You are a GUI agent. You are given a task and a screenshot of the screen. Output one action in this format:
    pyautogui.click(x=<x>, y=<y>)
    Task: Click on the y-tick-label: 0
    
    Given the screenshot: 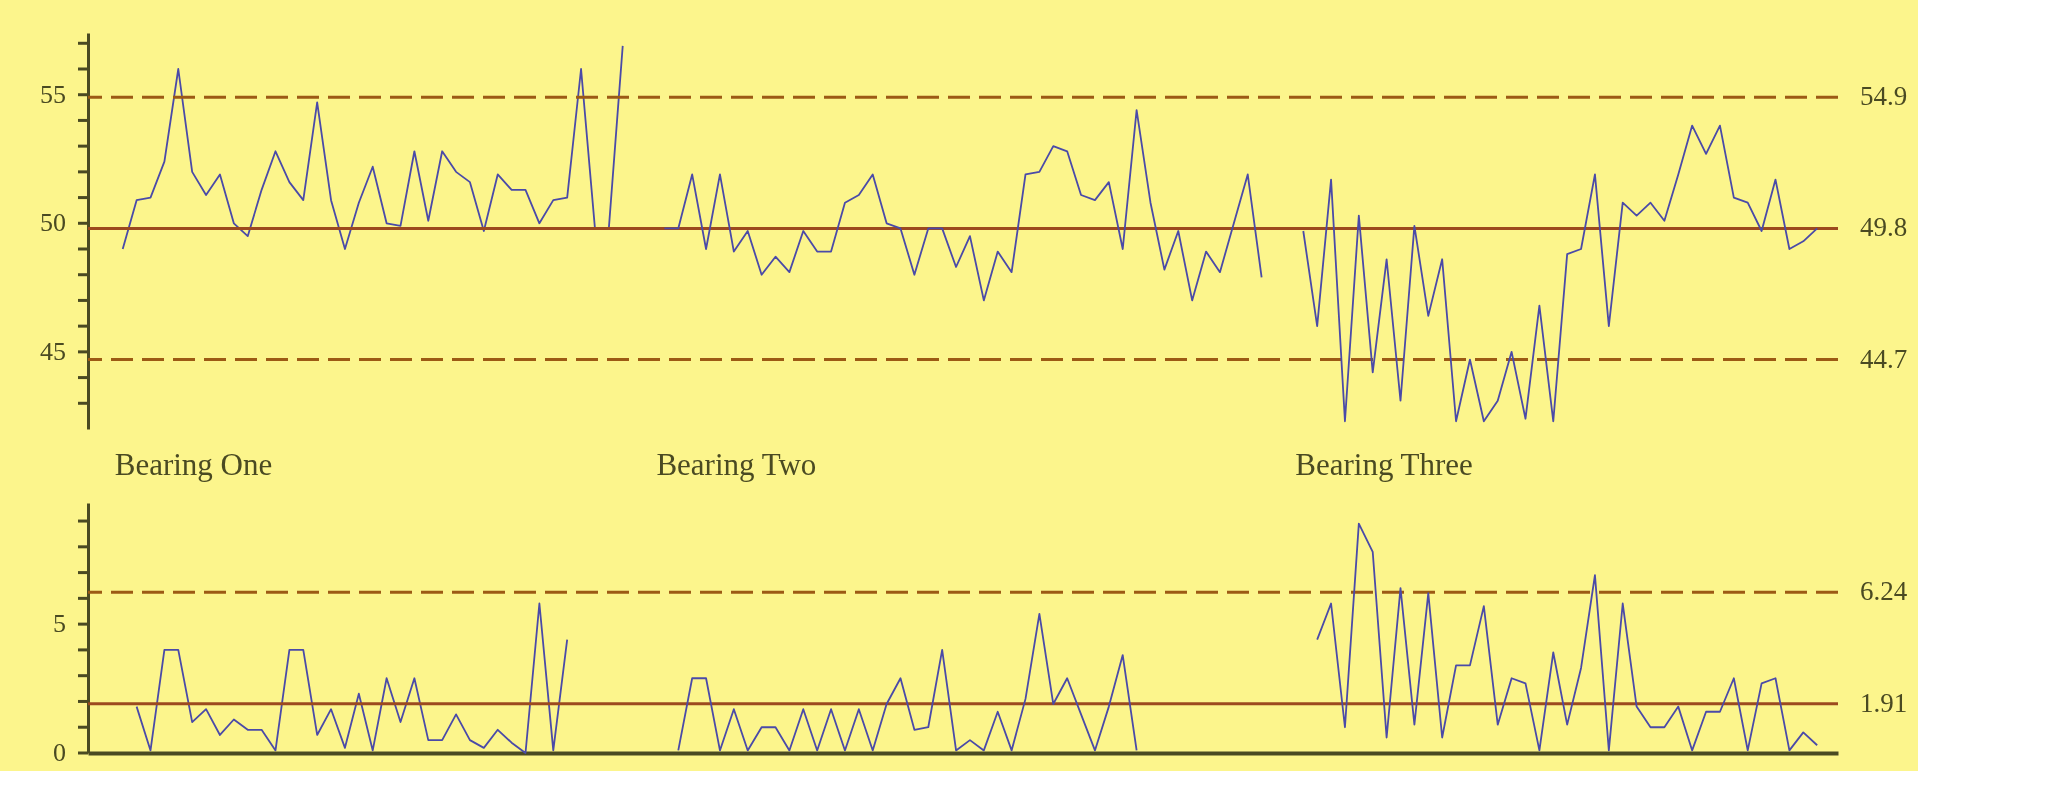 What is the action you would take?
    pyautogui.click(x=59, y=752)
    